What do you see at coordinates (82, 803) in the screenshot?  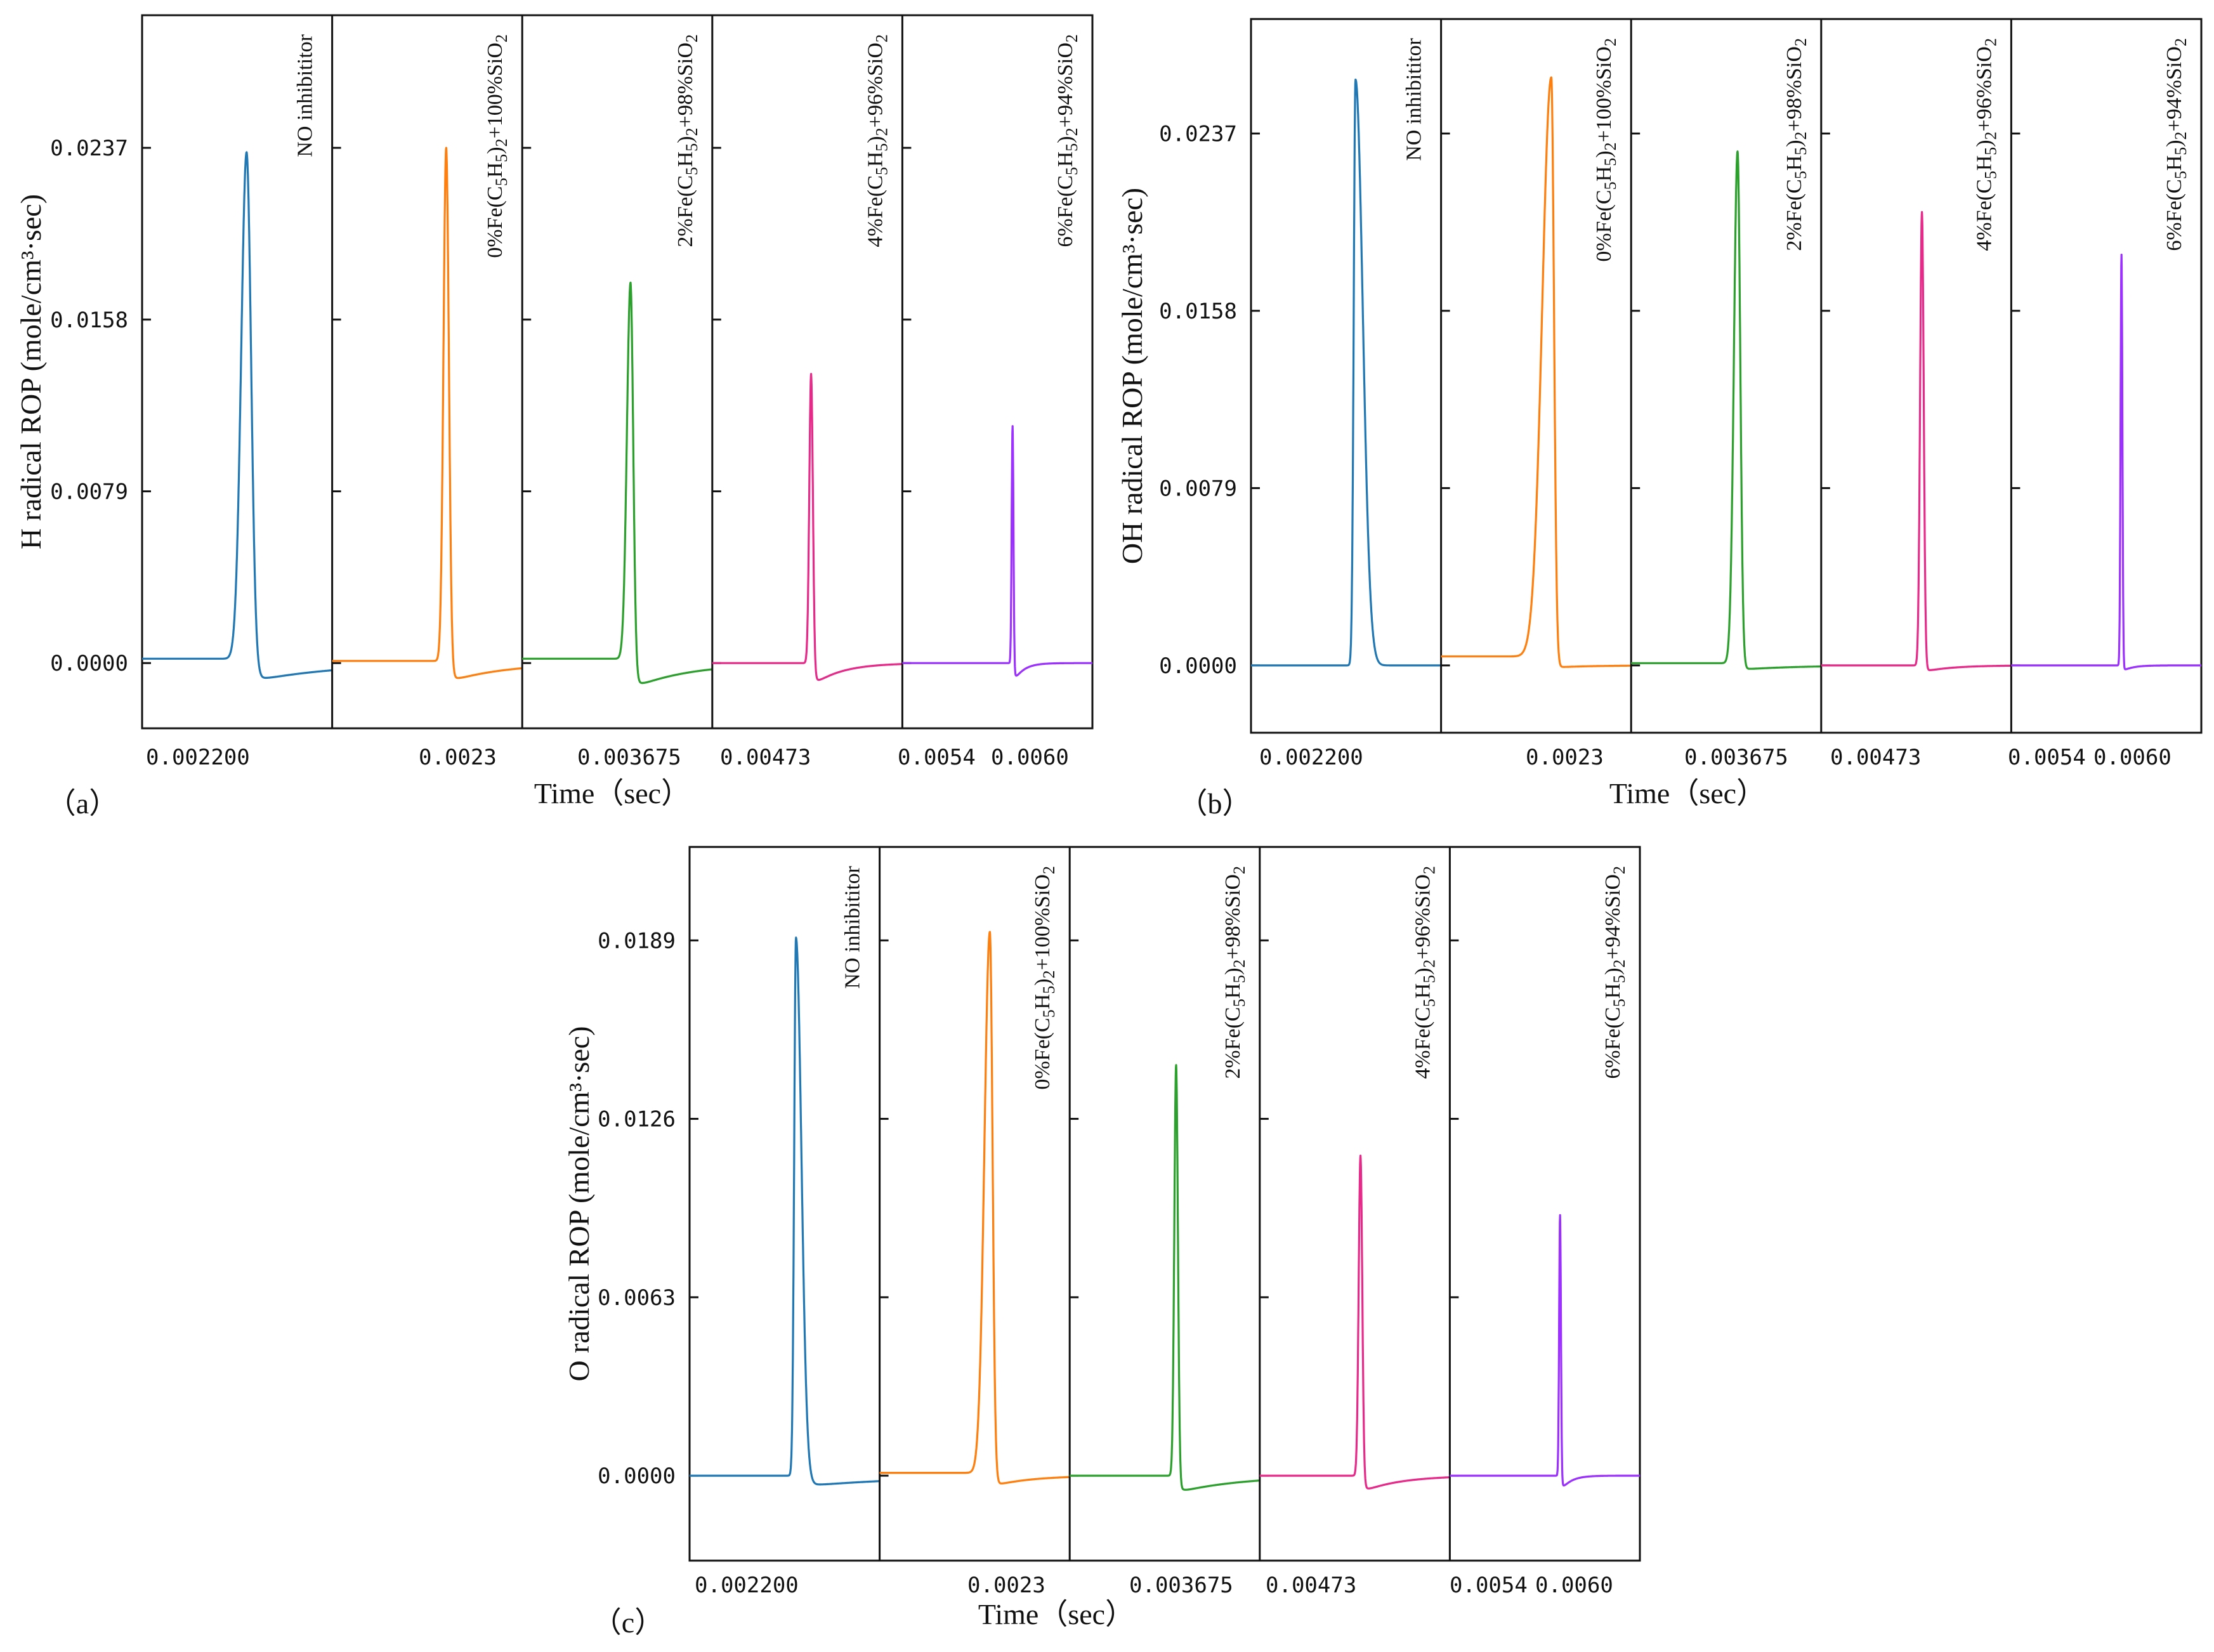 I see `panel-tag: （a）` at bounding box center [82, 803].